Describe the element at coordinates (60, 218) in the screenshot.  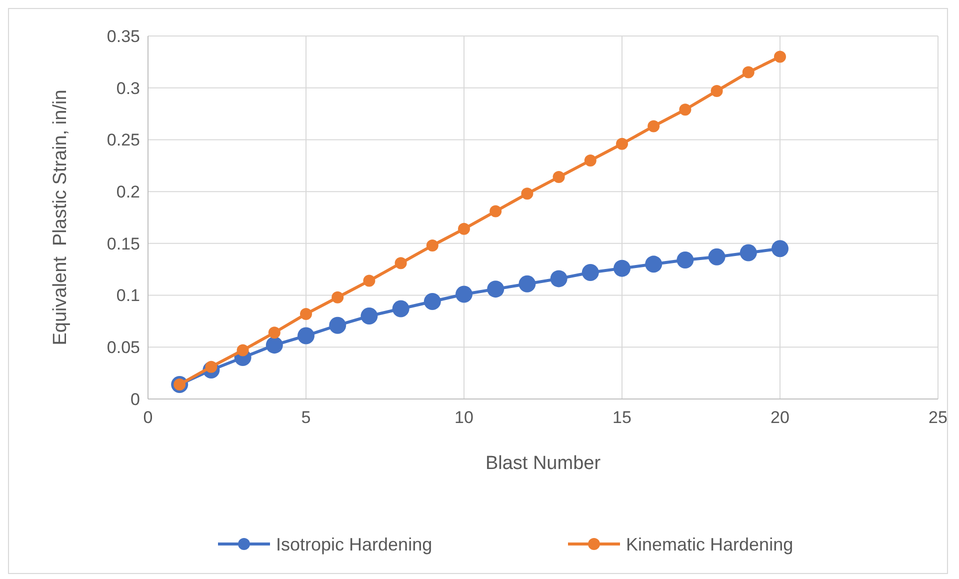
I see `y-axis-title: Equivalent Plastic Strain, in/in` at that location.